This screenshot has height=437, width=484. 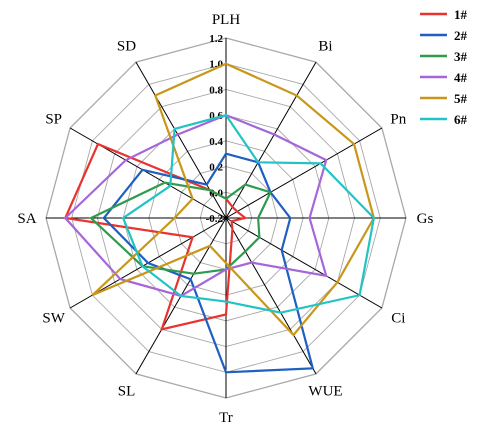 What do you see at coordinates (398, 120) in the screenshot?
I see `axis-label-pn: Pn` at bounding box center [398, 120].